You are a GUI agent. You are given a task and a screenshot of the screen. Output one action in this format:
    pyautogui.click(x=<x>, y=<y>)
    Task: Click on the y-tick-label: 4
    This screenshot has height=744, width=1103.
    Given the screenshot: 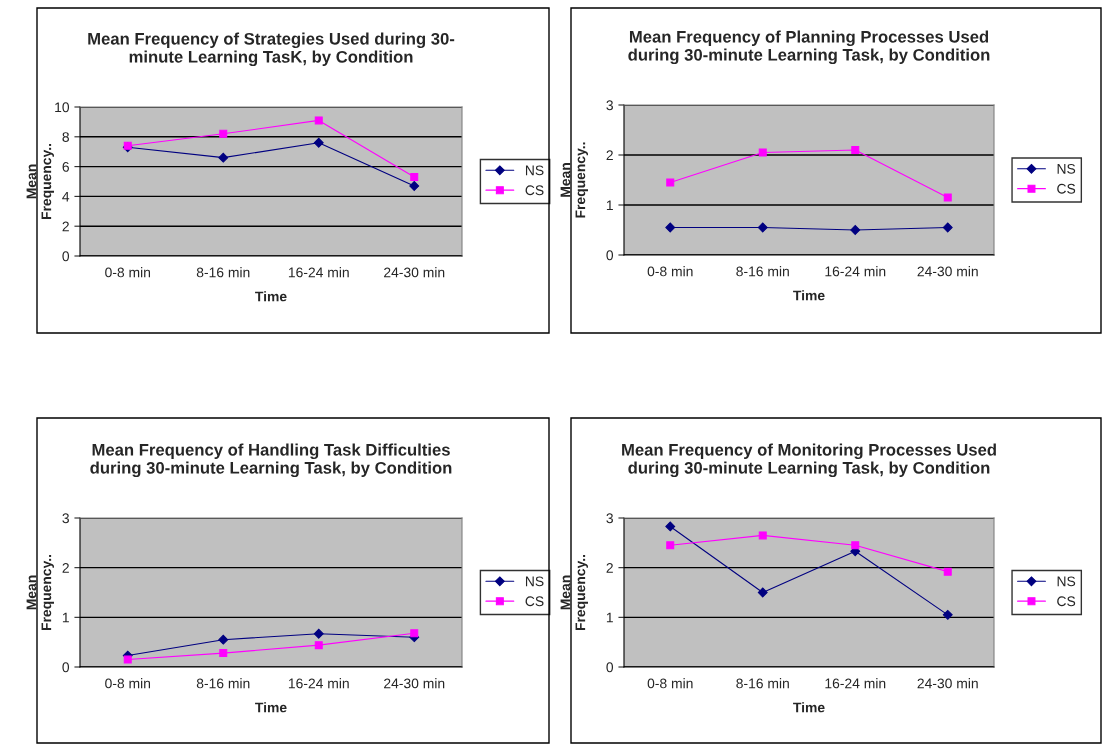 What is the action you would take?
    pyautogui.click(x=66, y=196)
    